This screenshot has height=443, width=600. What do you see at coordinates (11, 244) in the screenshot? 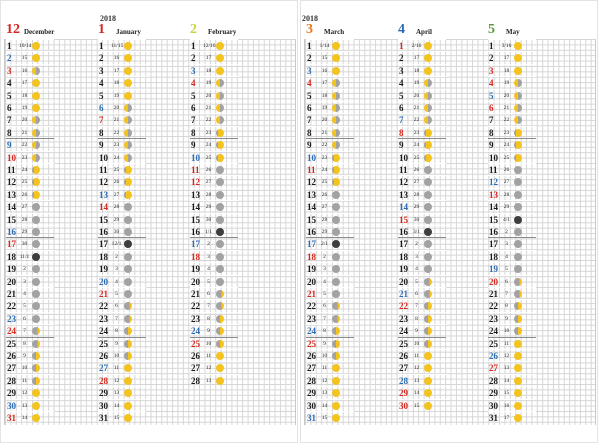
I see `day-number: 17` at bounding box center [11, 244].